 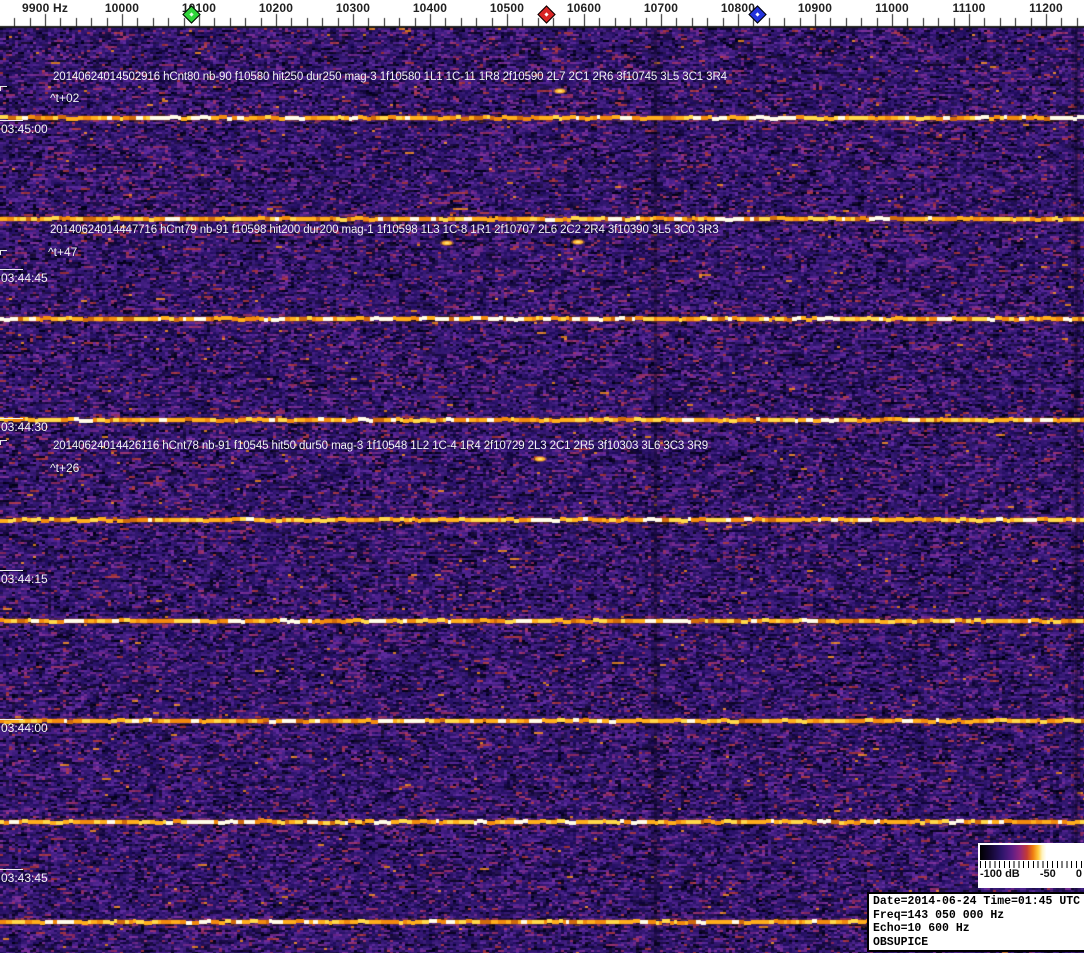 What do you see at coordinates (24, 728) in the screenshot?
I see `time-label: 03:44:00` at bounding box center [24, 728].